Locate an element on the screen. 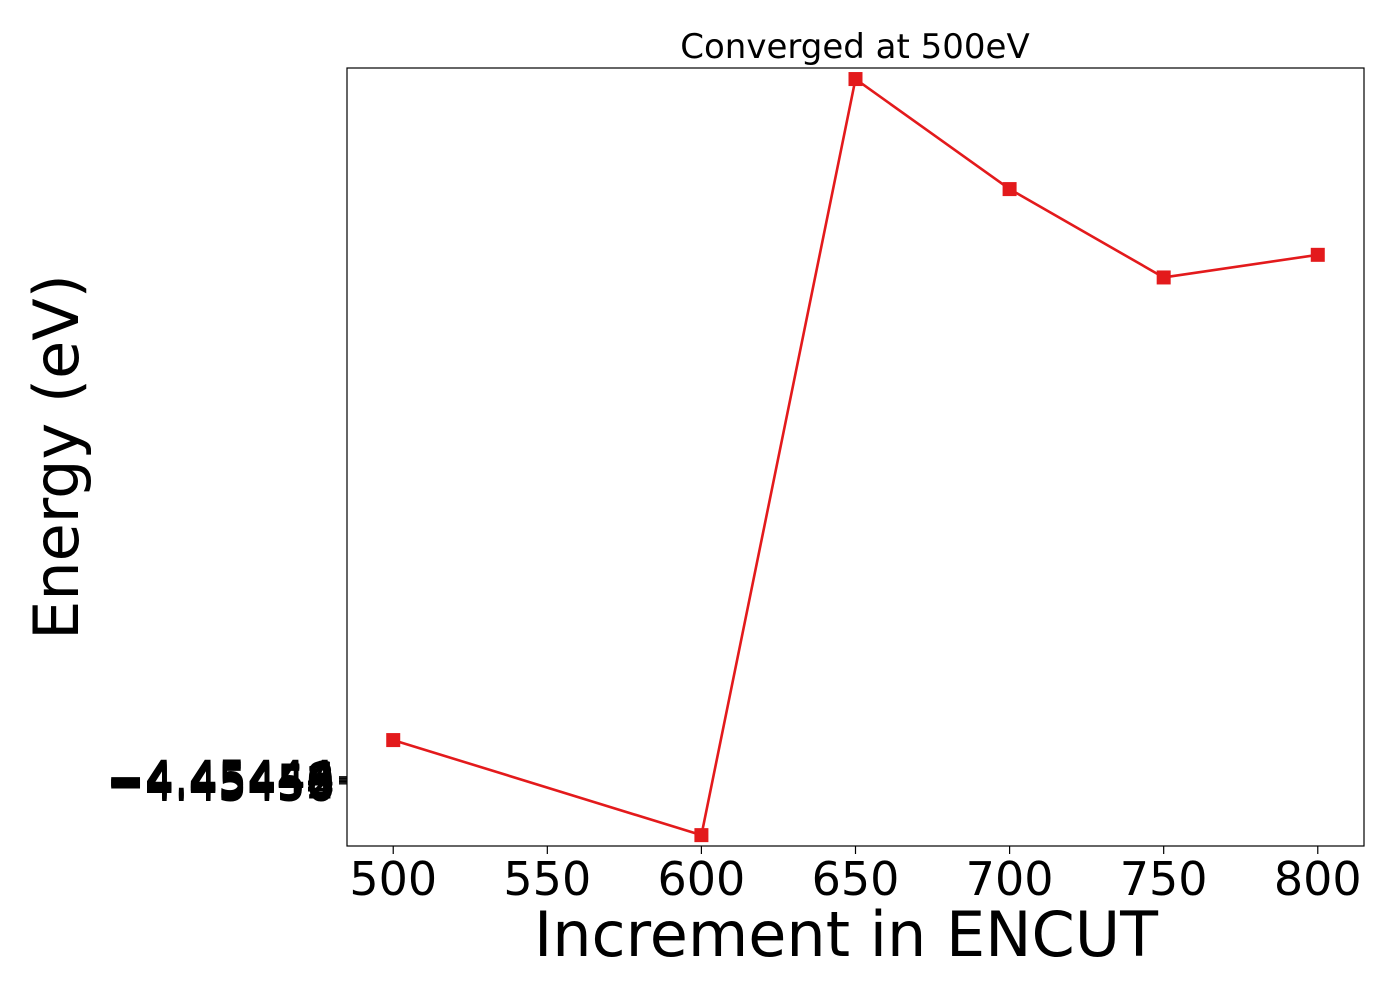 The width and height of the screenshot is (1400, 1000). y-tick-label: −4.45452 is located at coordinates (220, 783).